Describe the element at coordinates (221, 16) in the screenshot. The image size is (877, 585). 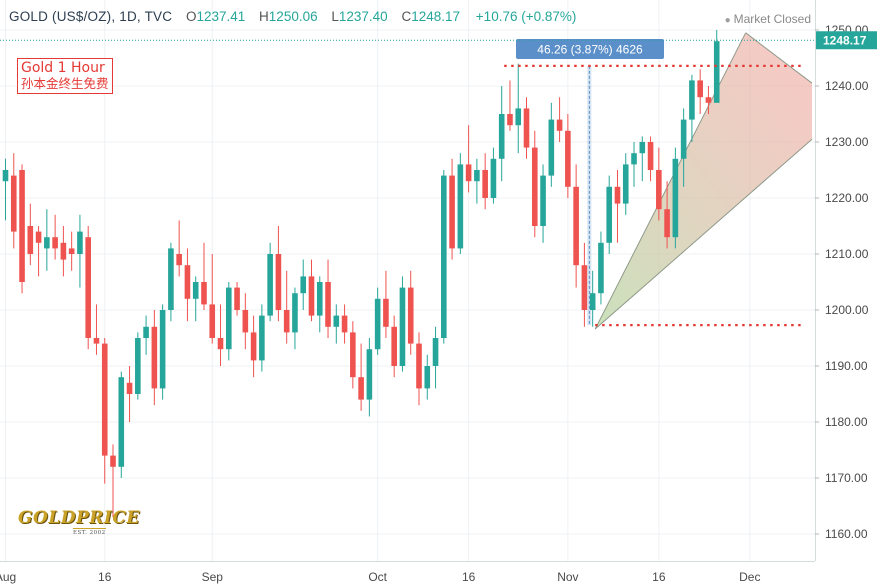
I see `open-value: 1237.41` at that location.